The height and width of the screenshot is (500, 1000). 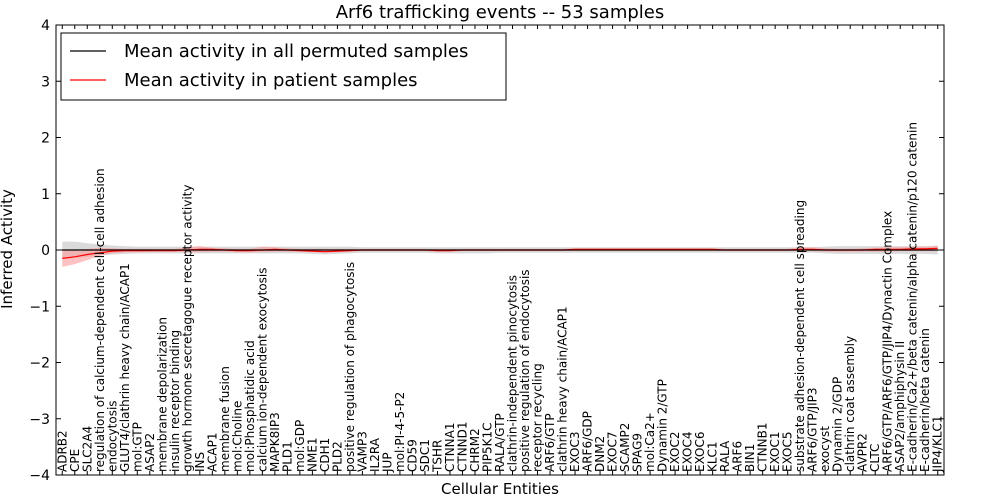 What do you see at coordinates (387, 462) in the screenshot?
I see `category-label: JUP` at bounding box center [387, 462].